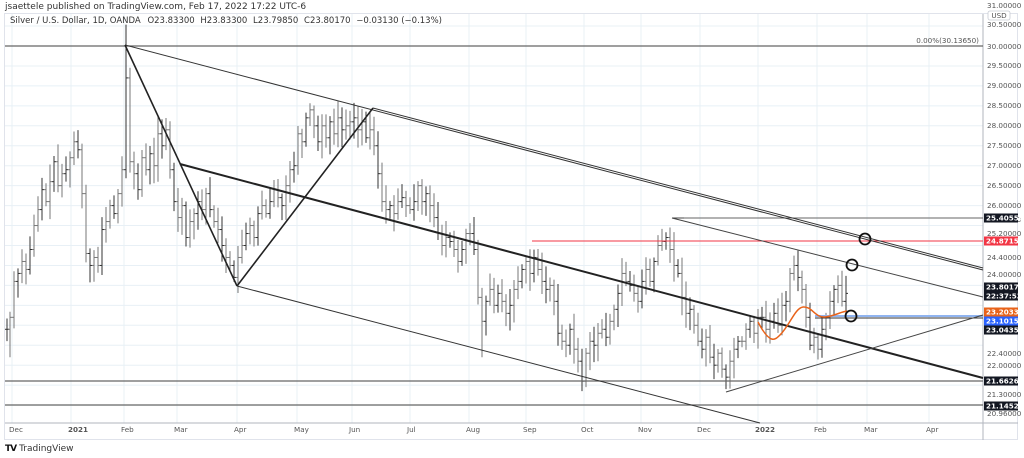  Describe the element at coordinates (1004, 145) in the screenshot. I see `price-tick: 27.50000` at that location.